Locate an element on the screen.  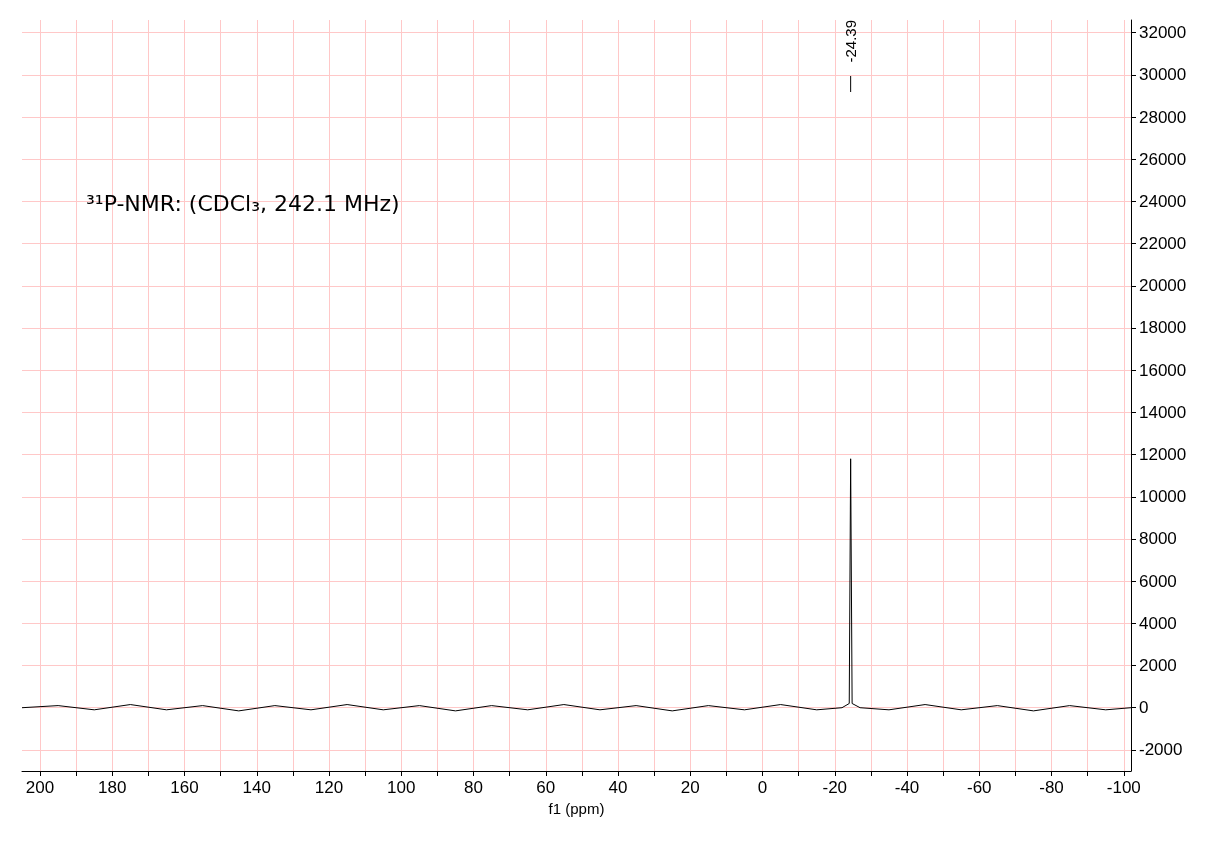
y-tick-label: 32000 is located at coordinates (1163, 33).